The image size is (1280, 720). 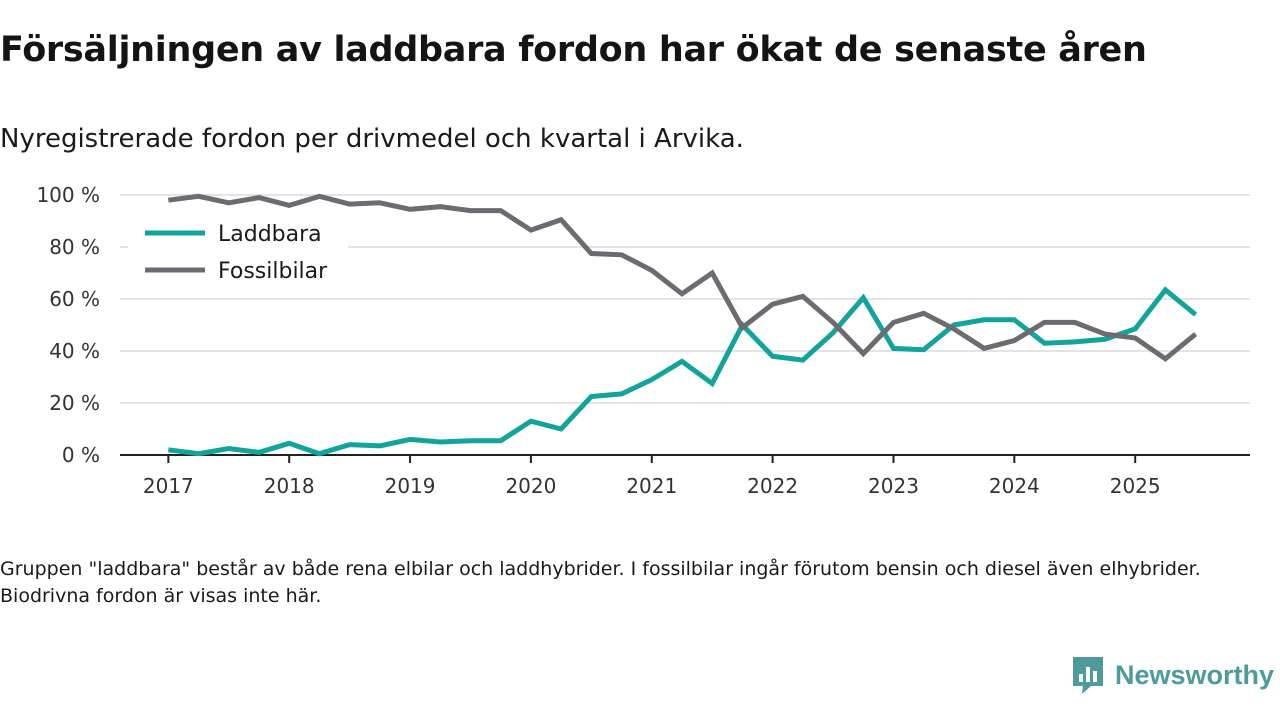 What do you see at coordinates (772, 486) in the screenshot?
I see `x-tick-label: 2022` at bounding box center [772, 486].